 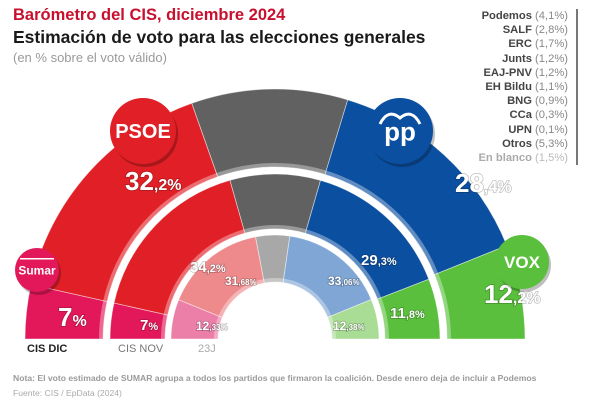 I want to click on data-label-psoe-1: 34,2%, so click(x=208, y=267).